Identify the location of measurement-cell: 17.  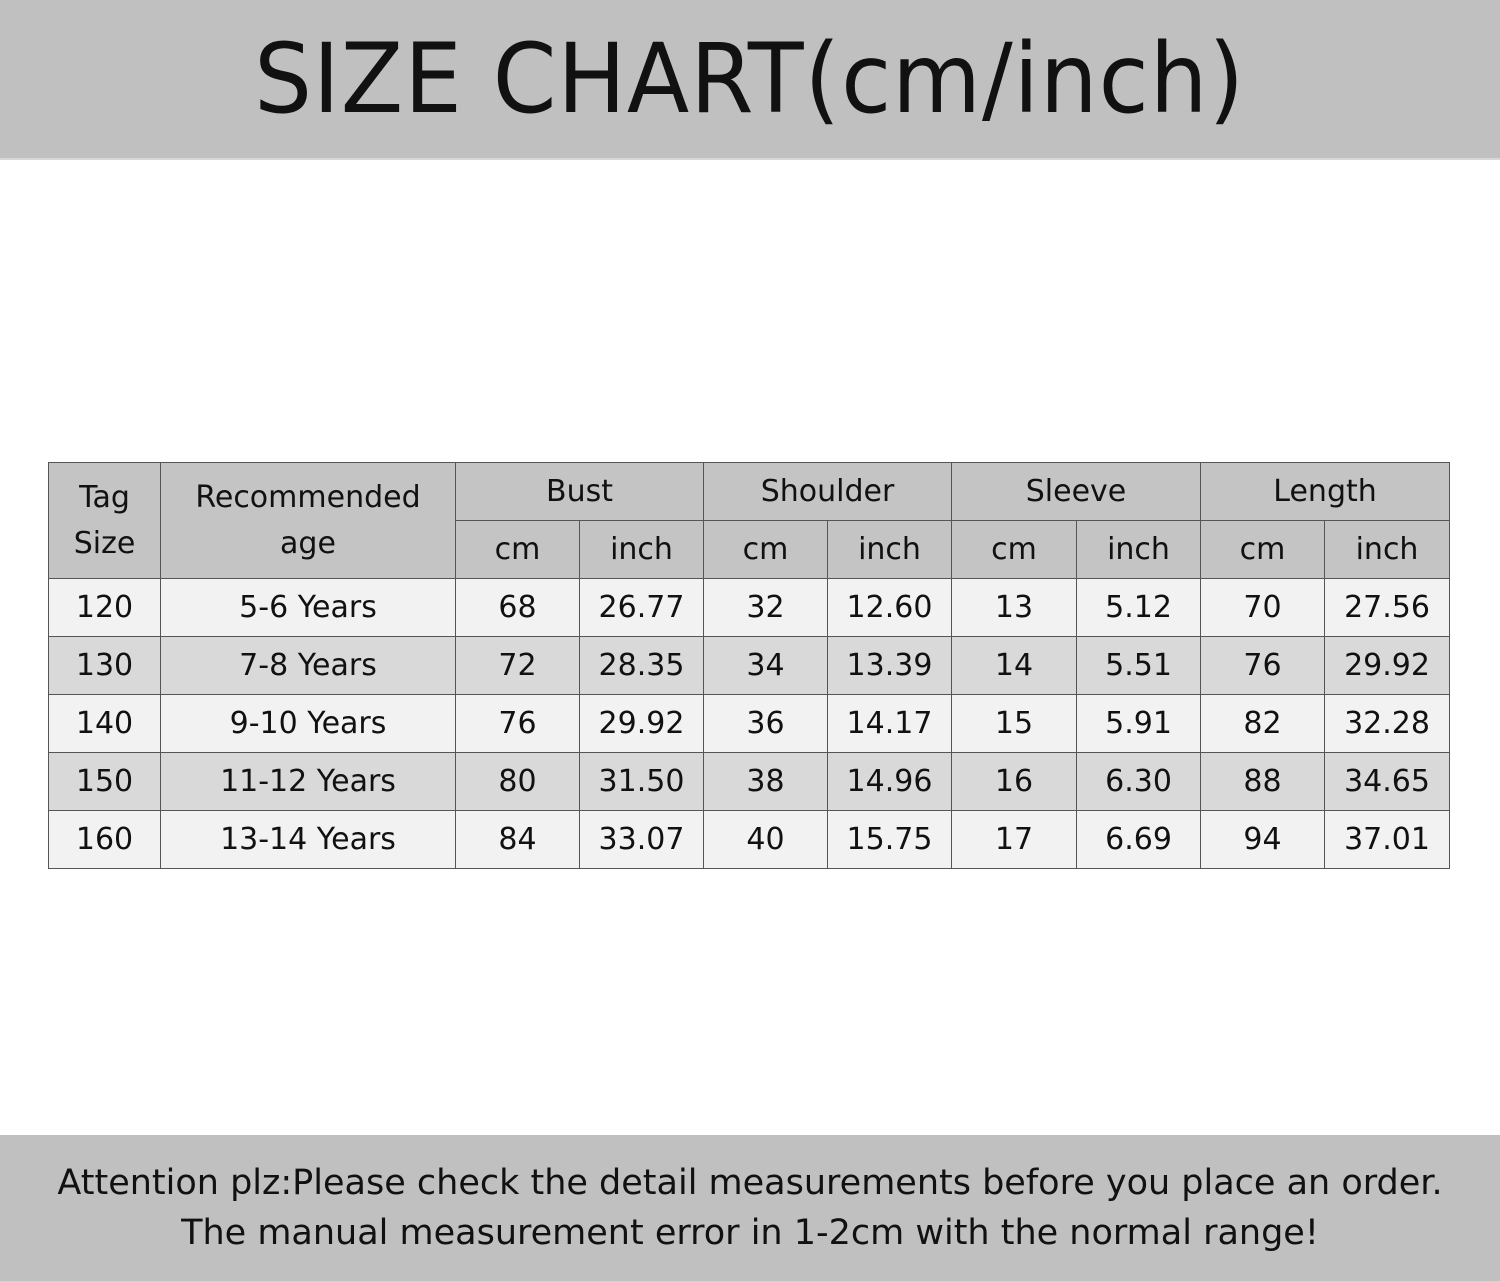
(1014, 839).